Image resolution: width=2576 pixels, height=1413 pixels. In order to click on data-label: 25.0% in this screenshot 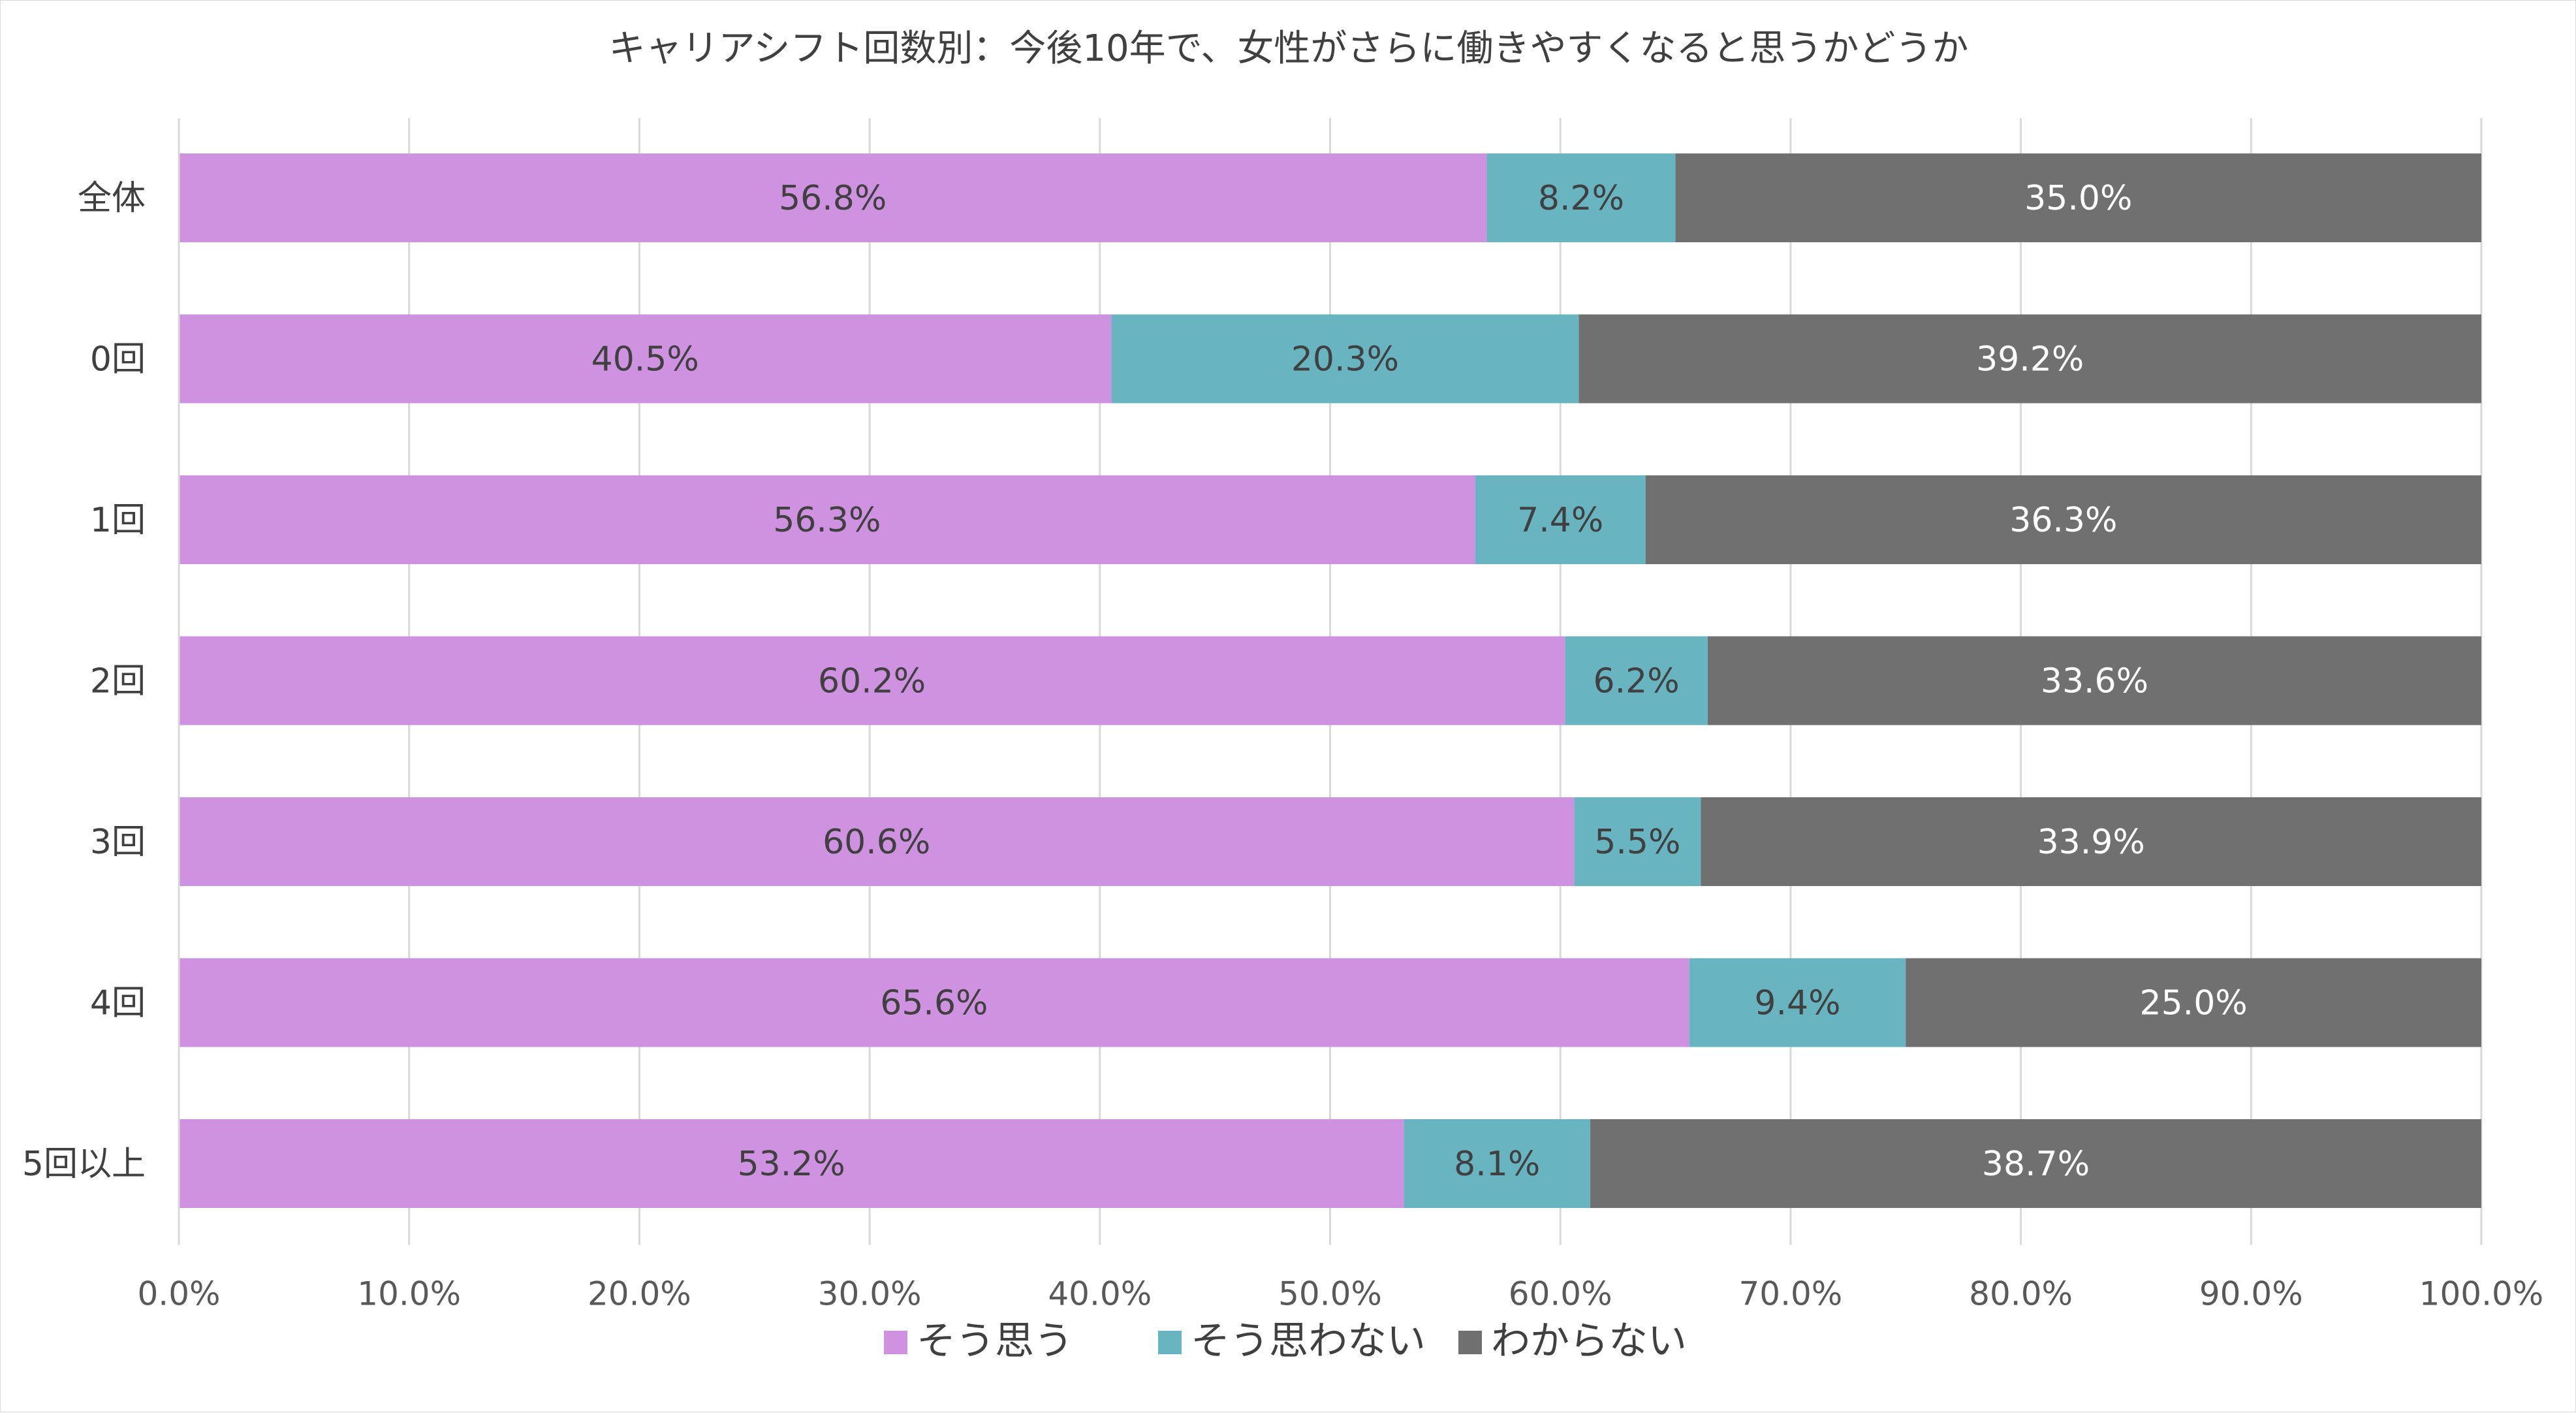, I will do `click(2194, 1003)`.